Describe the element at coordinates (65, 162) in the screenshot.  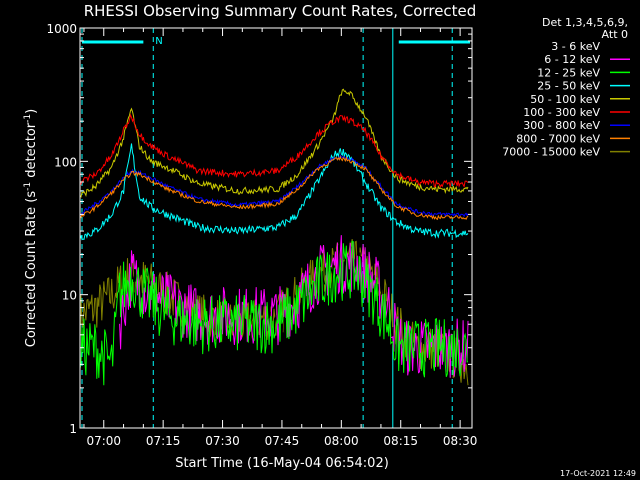
I see `y-tick-label: 100` at that location.